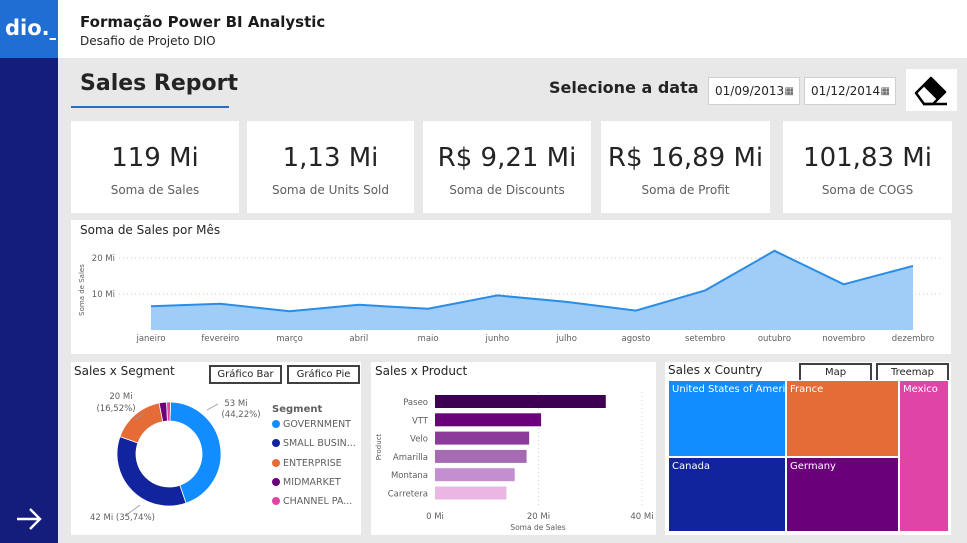  What do you see at coordinates (312, 463) in the screenshot?
I see `legend-label: ENTERPRISE` at bounding box center [312, 463].